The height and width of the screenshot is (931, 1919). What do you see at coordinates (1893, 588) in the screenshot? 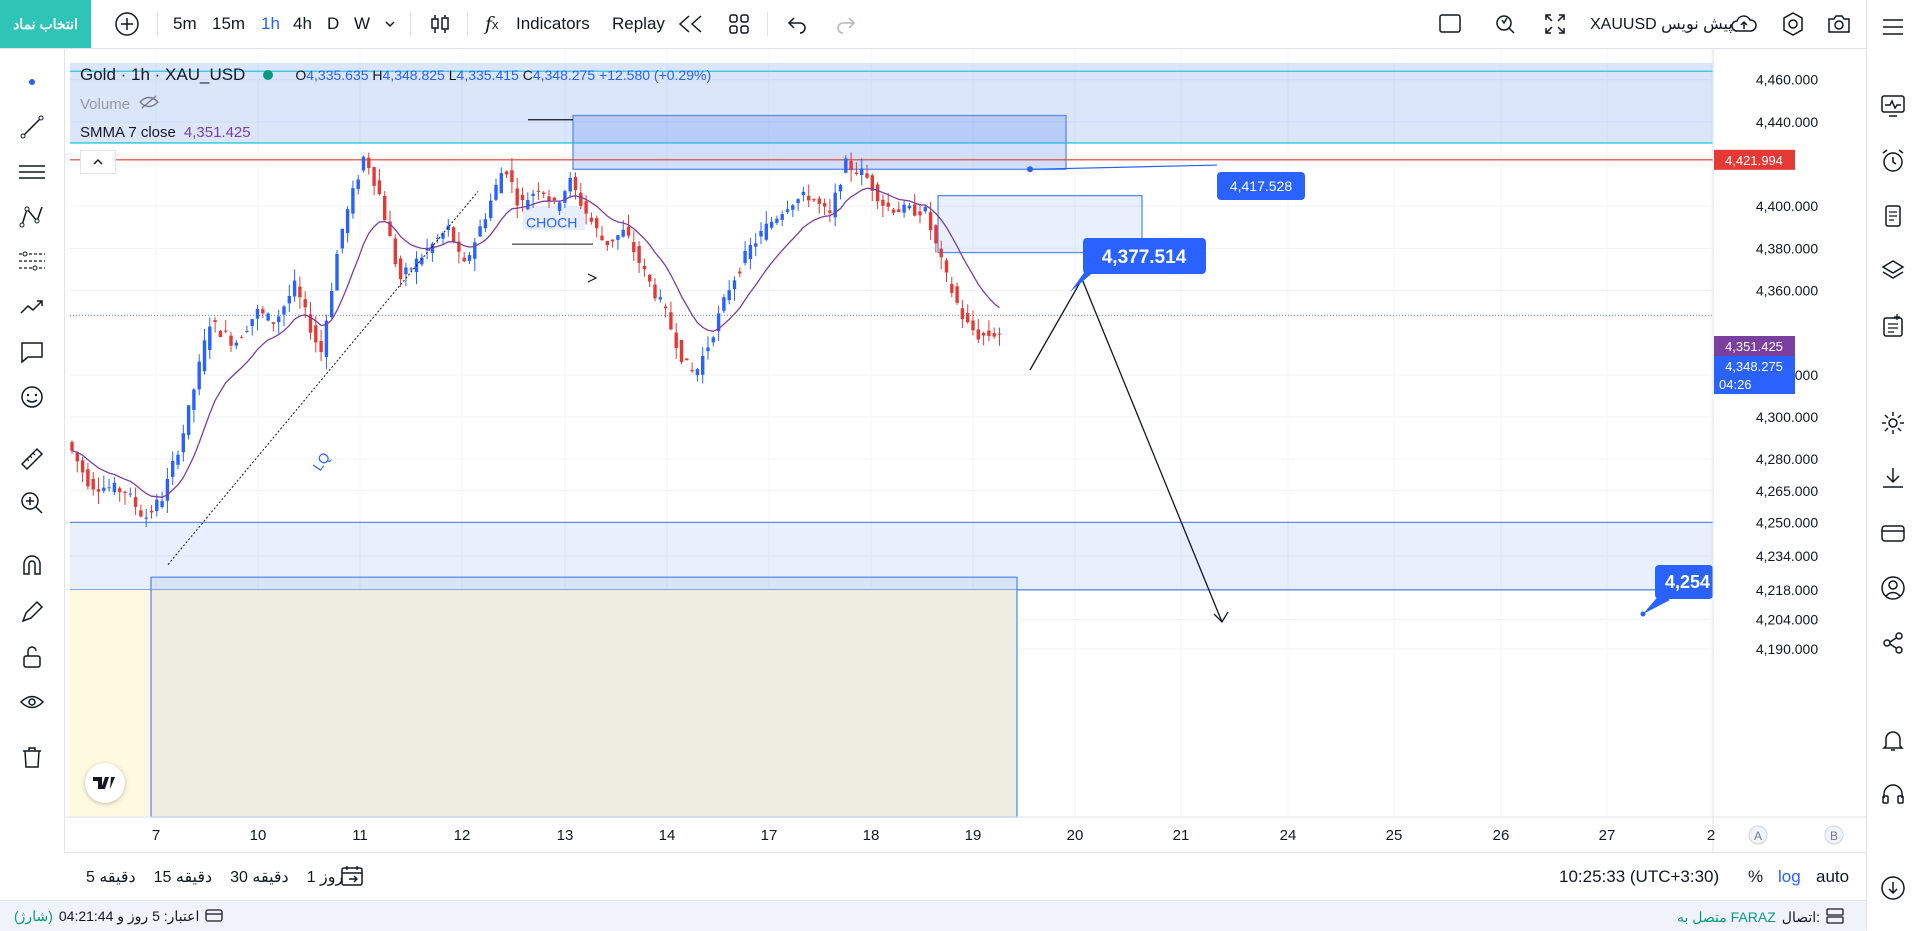
I see `user-icon` at bounding box center [1893, 588].